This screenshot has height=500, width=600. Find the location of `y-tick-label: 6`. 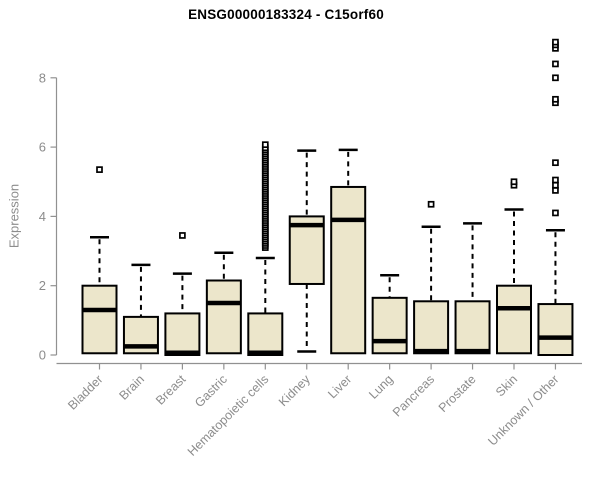

y-tick-label: 6 is located at coordinates (42, 147).